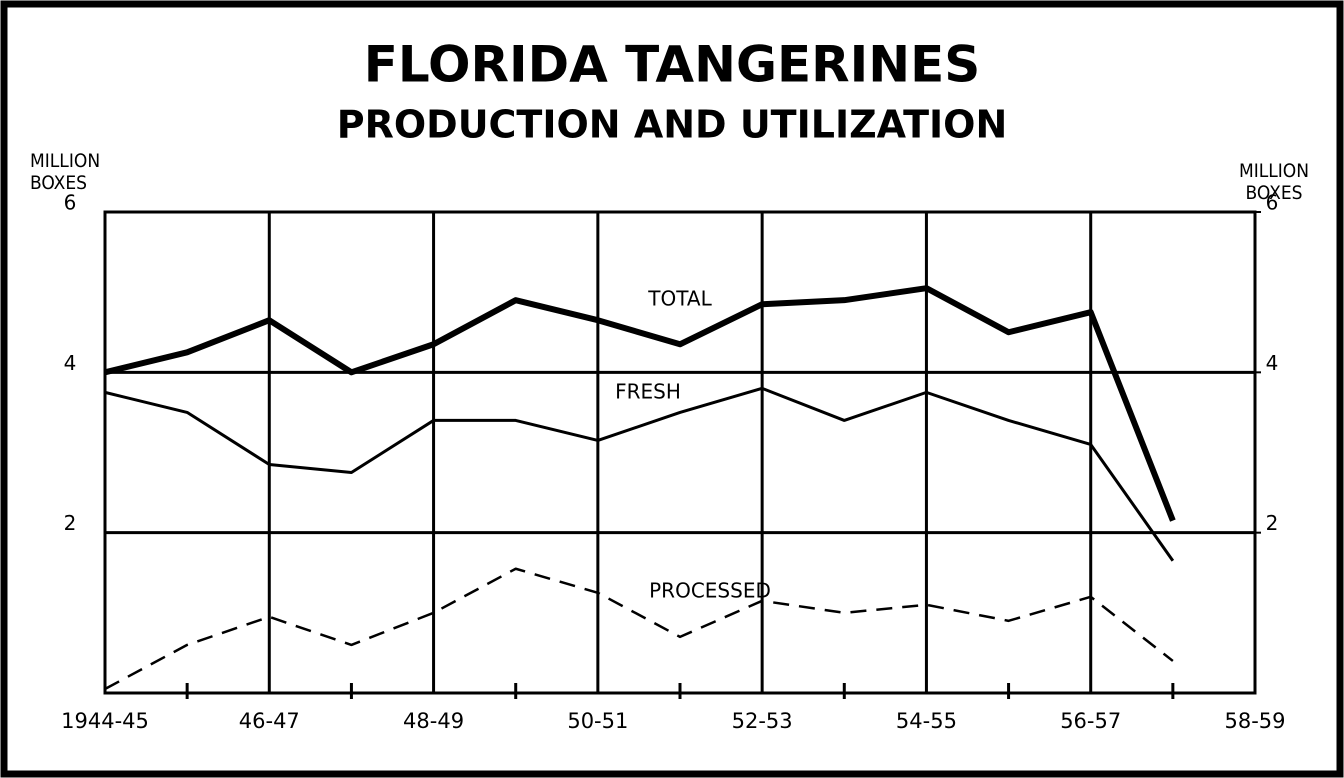 Image resolution: width=1344 pixels, height=778 pixels. I want to click on x-tick-label: 50-51, so click(597, 721).